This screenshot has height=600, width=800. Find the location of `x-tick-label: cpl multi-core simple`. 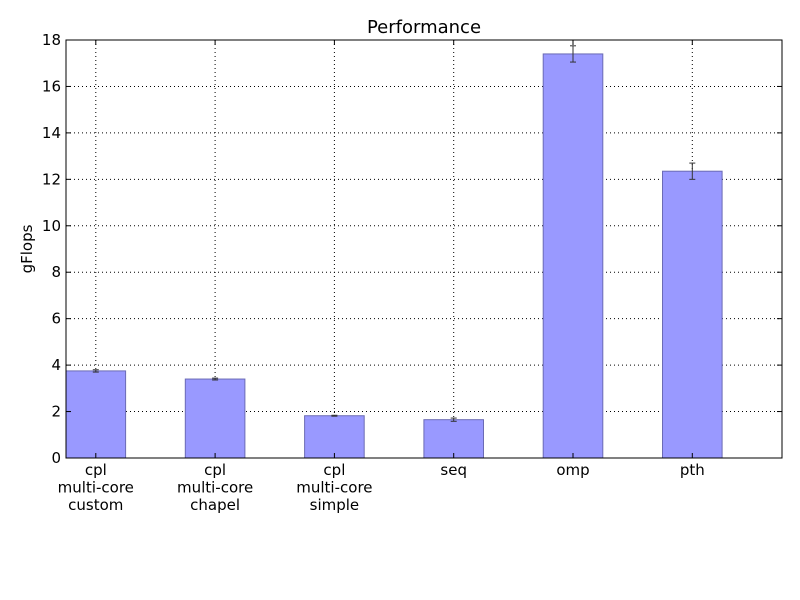

x-tick-label: cpl multi-core simple is located at coordinates (334, 487).